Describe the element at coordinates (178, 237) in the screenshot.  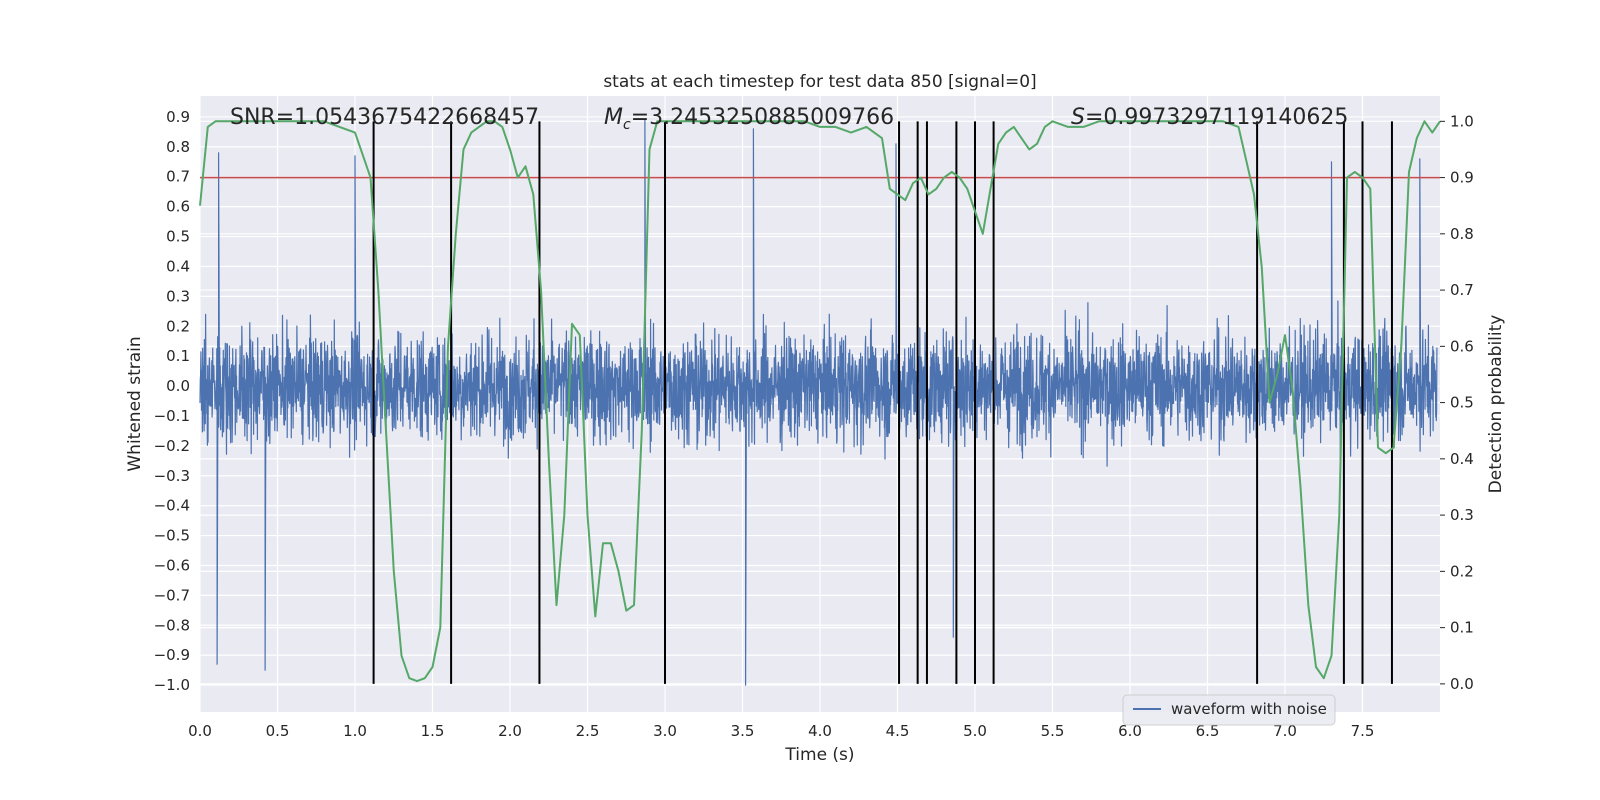
I see `y-left-tick-label: 0.5` at that location.